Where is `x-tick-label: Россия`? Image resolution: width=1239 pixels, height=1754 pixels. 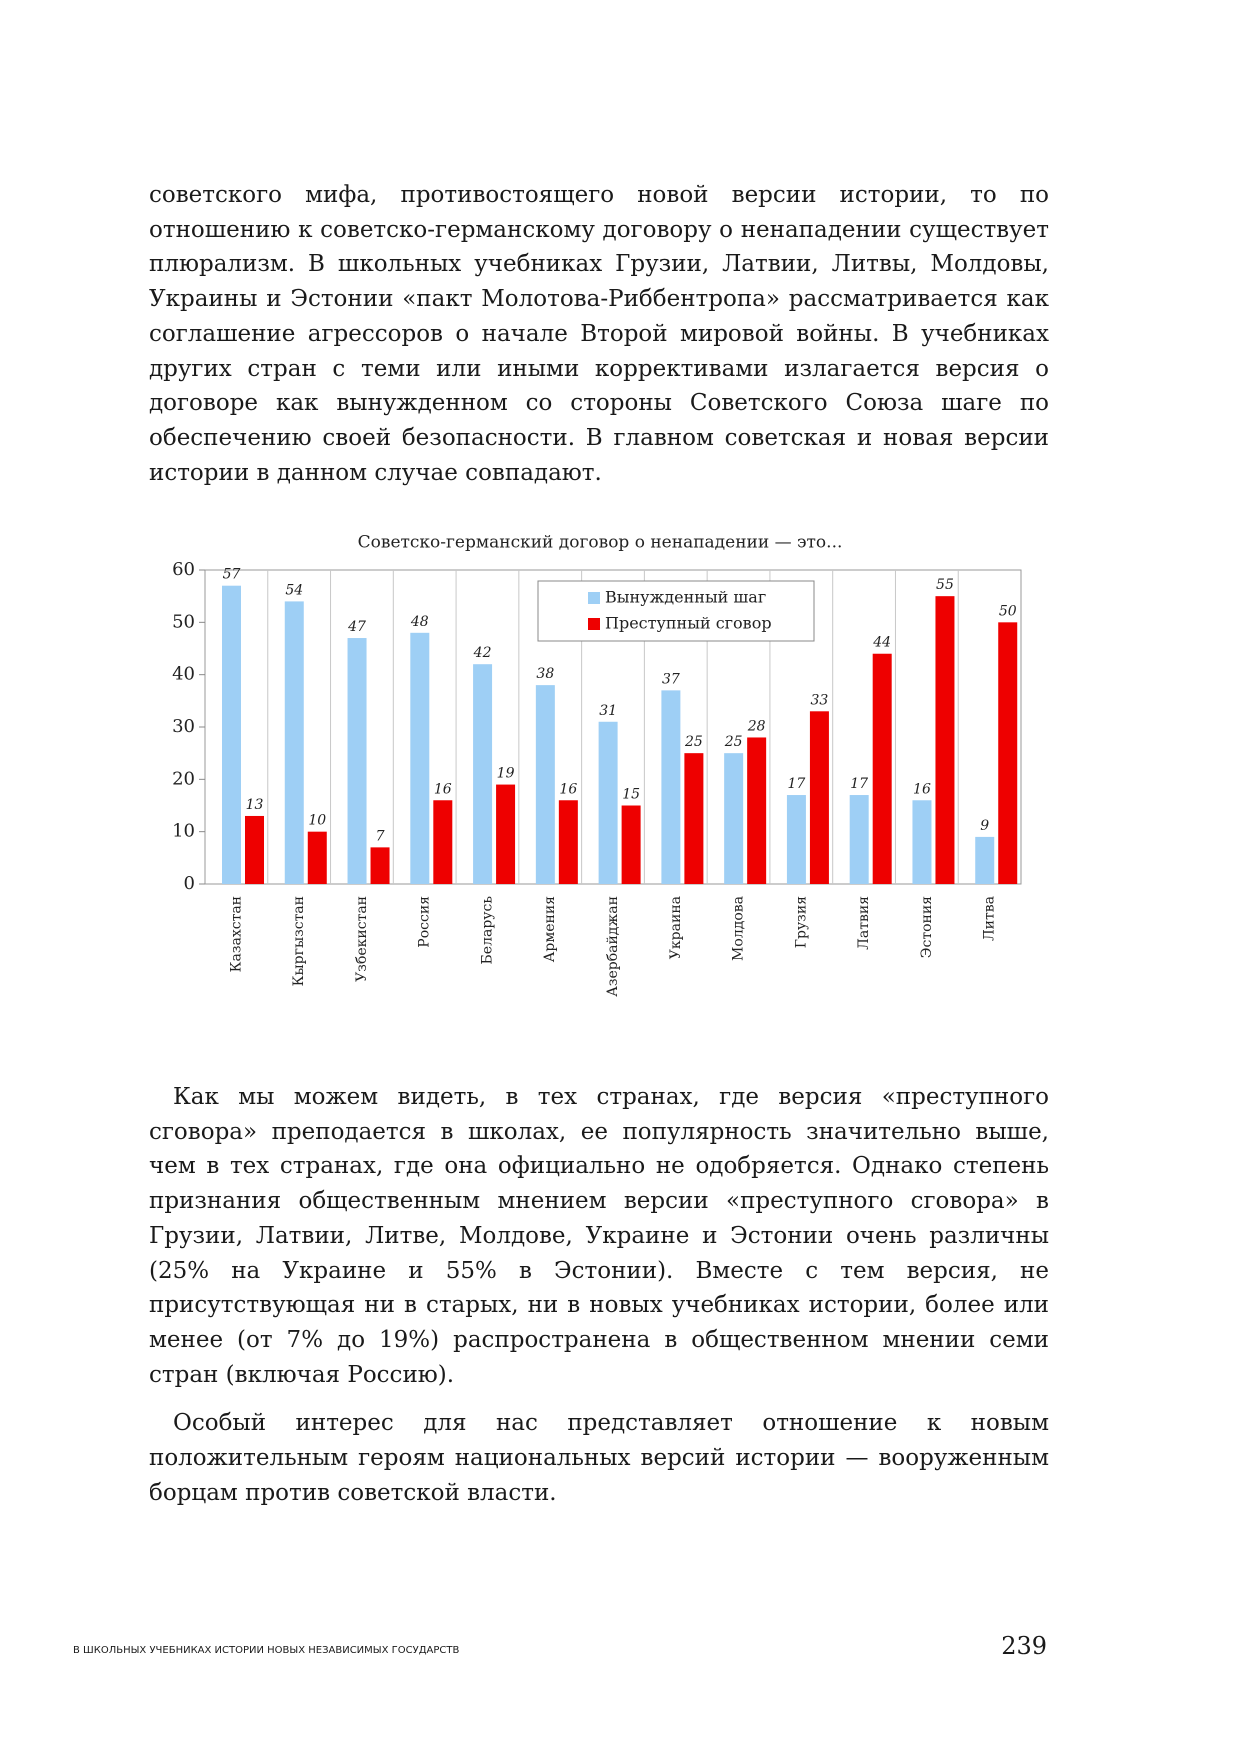 x-tick-label: Россия is located at coordinates (425, 922).